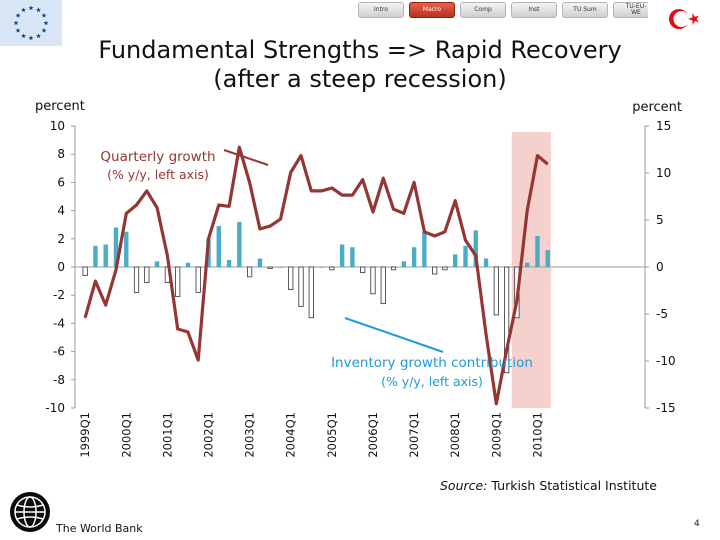  Describe the element at coordinates (657, 107) in the screenshot. I see `right-axis-title: percent` at that location.